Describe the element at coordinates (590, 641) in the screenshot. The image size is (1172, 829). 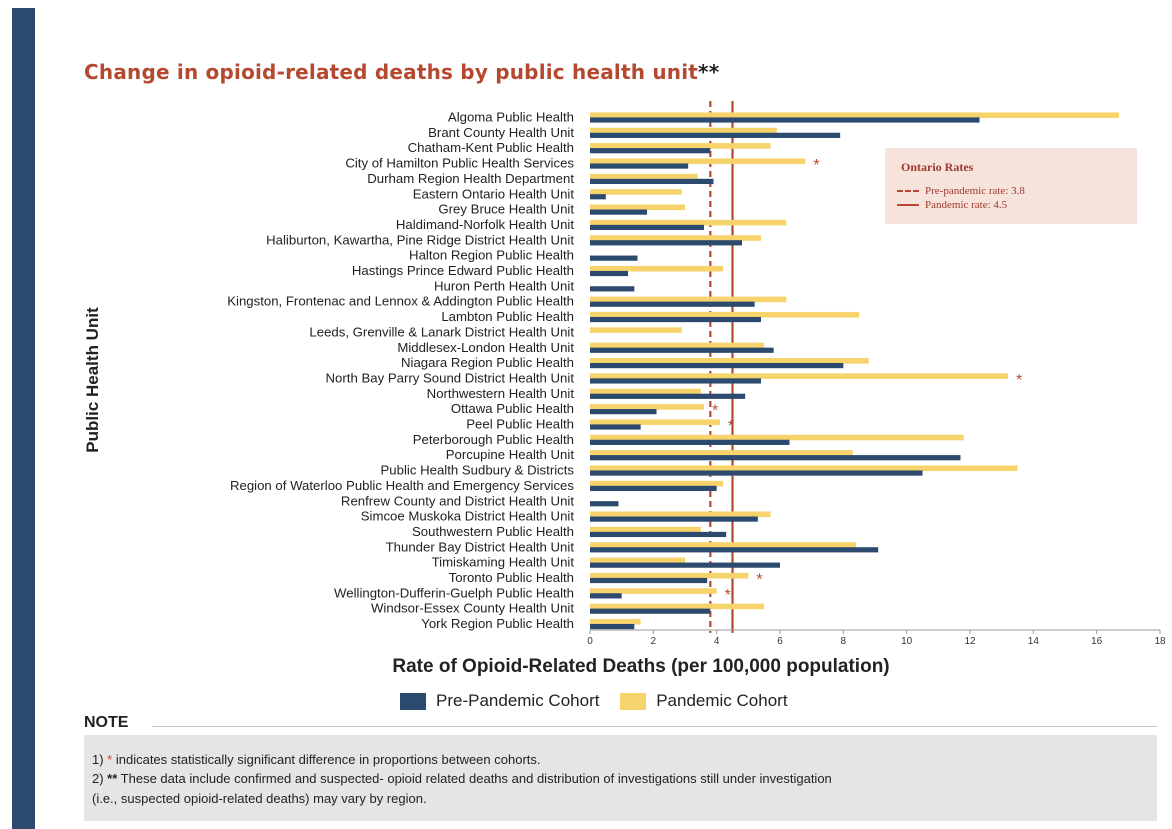
I see `x-tick-label: 0` at that location.